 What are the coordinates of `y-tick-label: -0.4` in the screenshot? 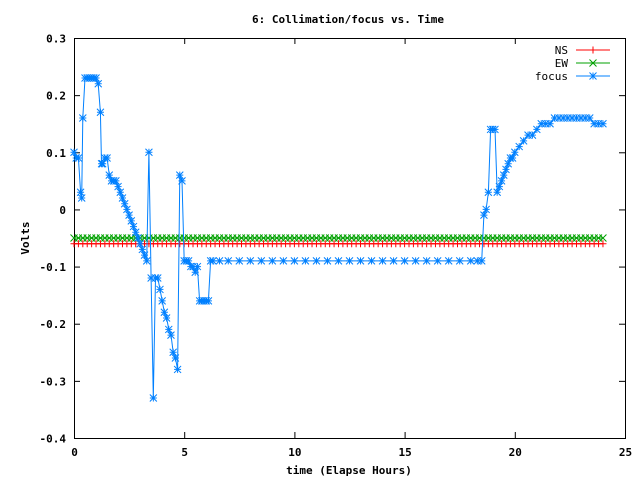 It's located at (53, 439).